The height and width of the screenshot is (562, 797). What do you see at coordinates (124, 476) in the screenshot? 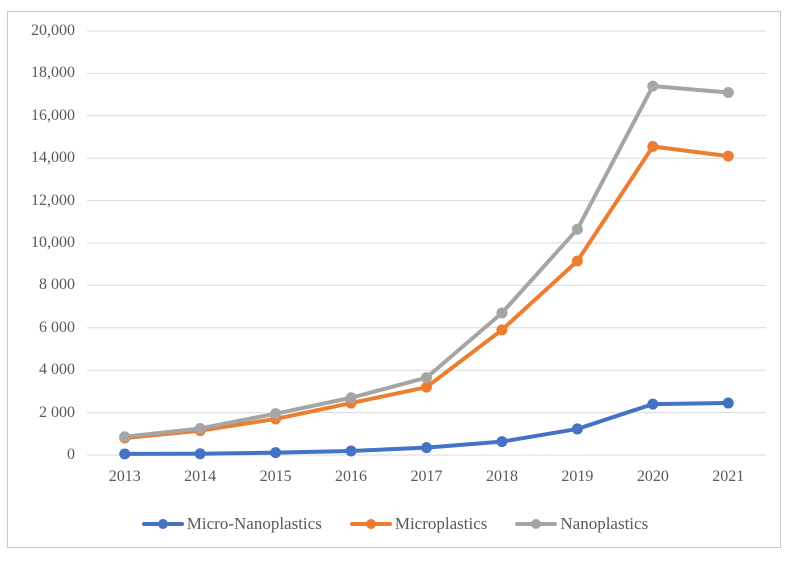
I see `x-axis-tick-label: 2013` at bounding box center [124, 476].